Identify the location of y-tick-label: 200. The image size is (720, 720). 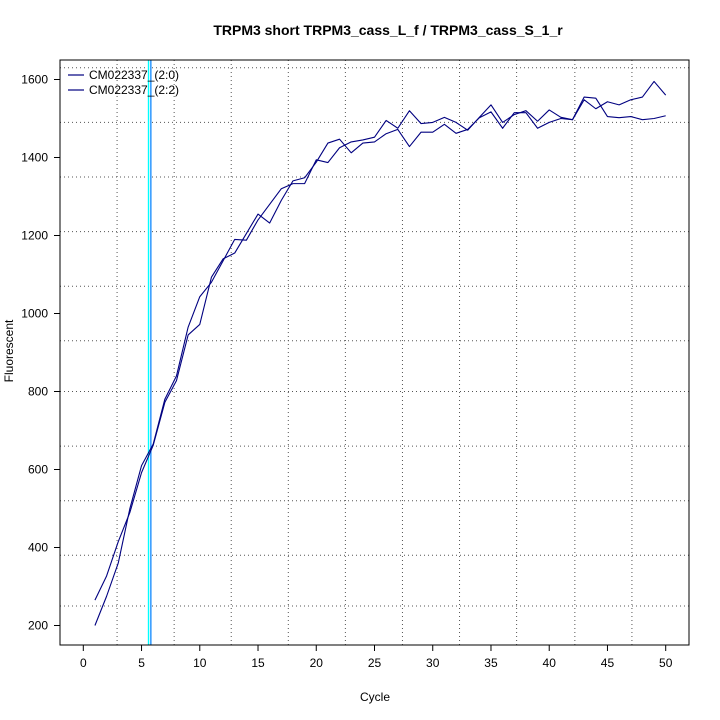
(38, 626).